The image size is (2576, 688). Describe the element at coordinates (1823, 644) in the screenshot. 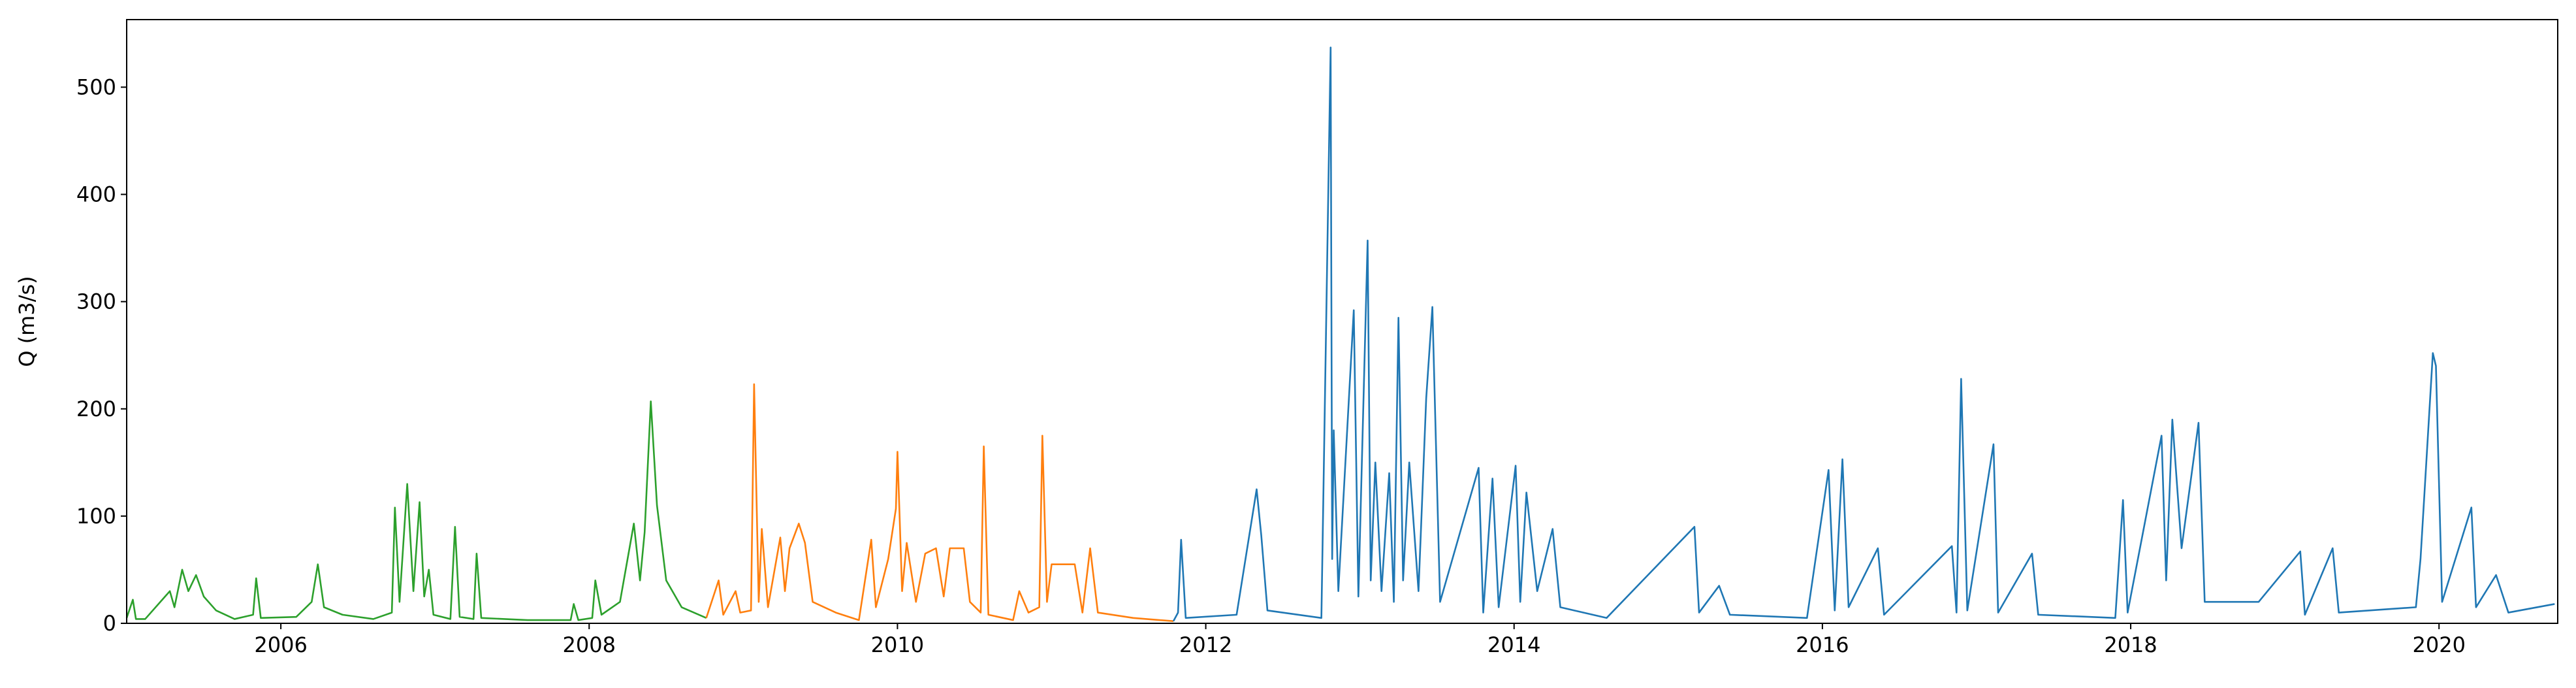

I see `x-tick-label: 2016` at that location.